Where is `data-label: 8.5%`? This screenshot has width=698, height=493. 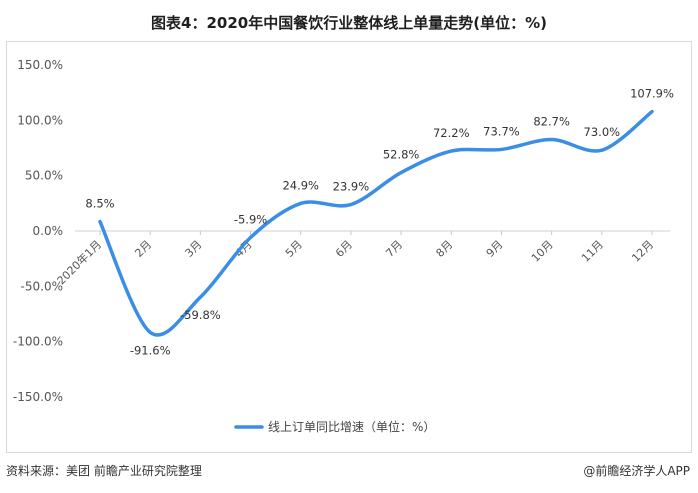 data-label: 8.5% is located at coordinates (99, 204).